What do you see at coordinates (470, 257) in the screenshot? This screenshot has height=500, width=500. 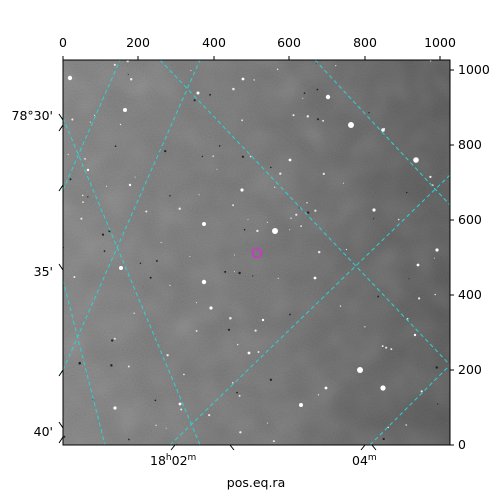 I see `right-axis: 0 200 400 600 800 1000` at bounding box center [470, 257].